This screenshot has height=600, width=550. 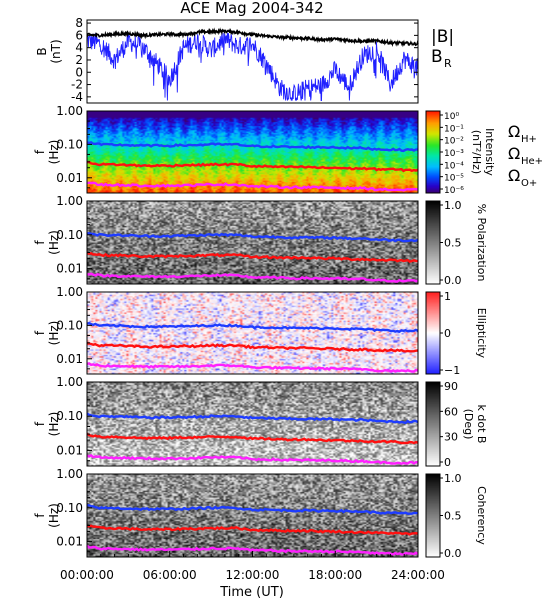 What do you see at coordinates (532, 161) in the screenshot?
I see `legend-gyro-he: He+` at bounding box center [532, 161].